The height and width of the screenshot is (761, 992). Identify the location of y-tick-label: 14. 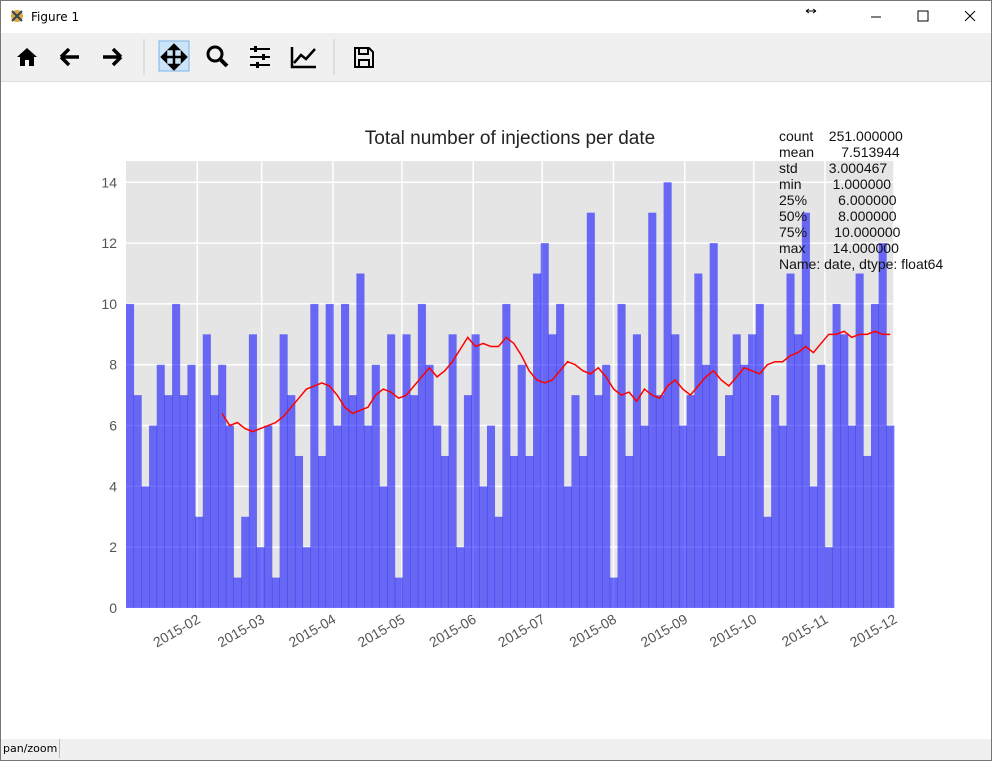
(109, 182).